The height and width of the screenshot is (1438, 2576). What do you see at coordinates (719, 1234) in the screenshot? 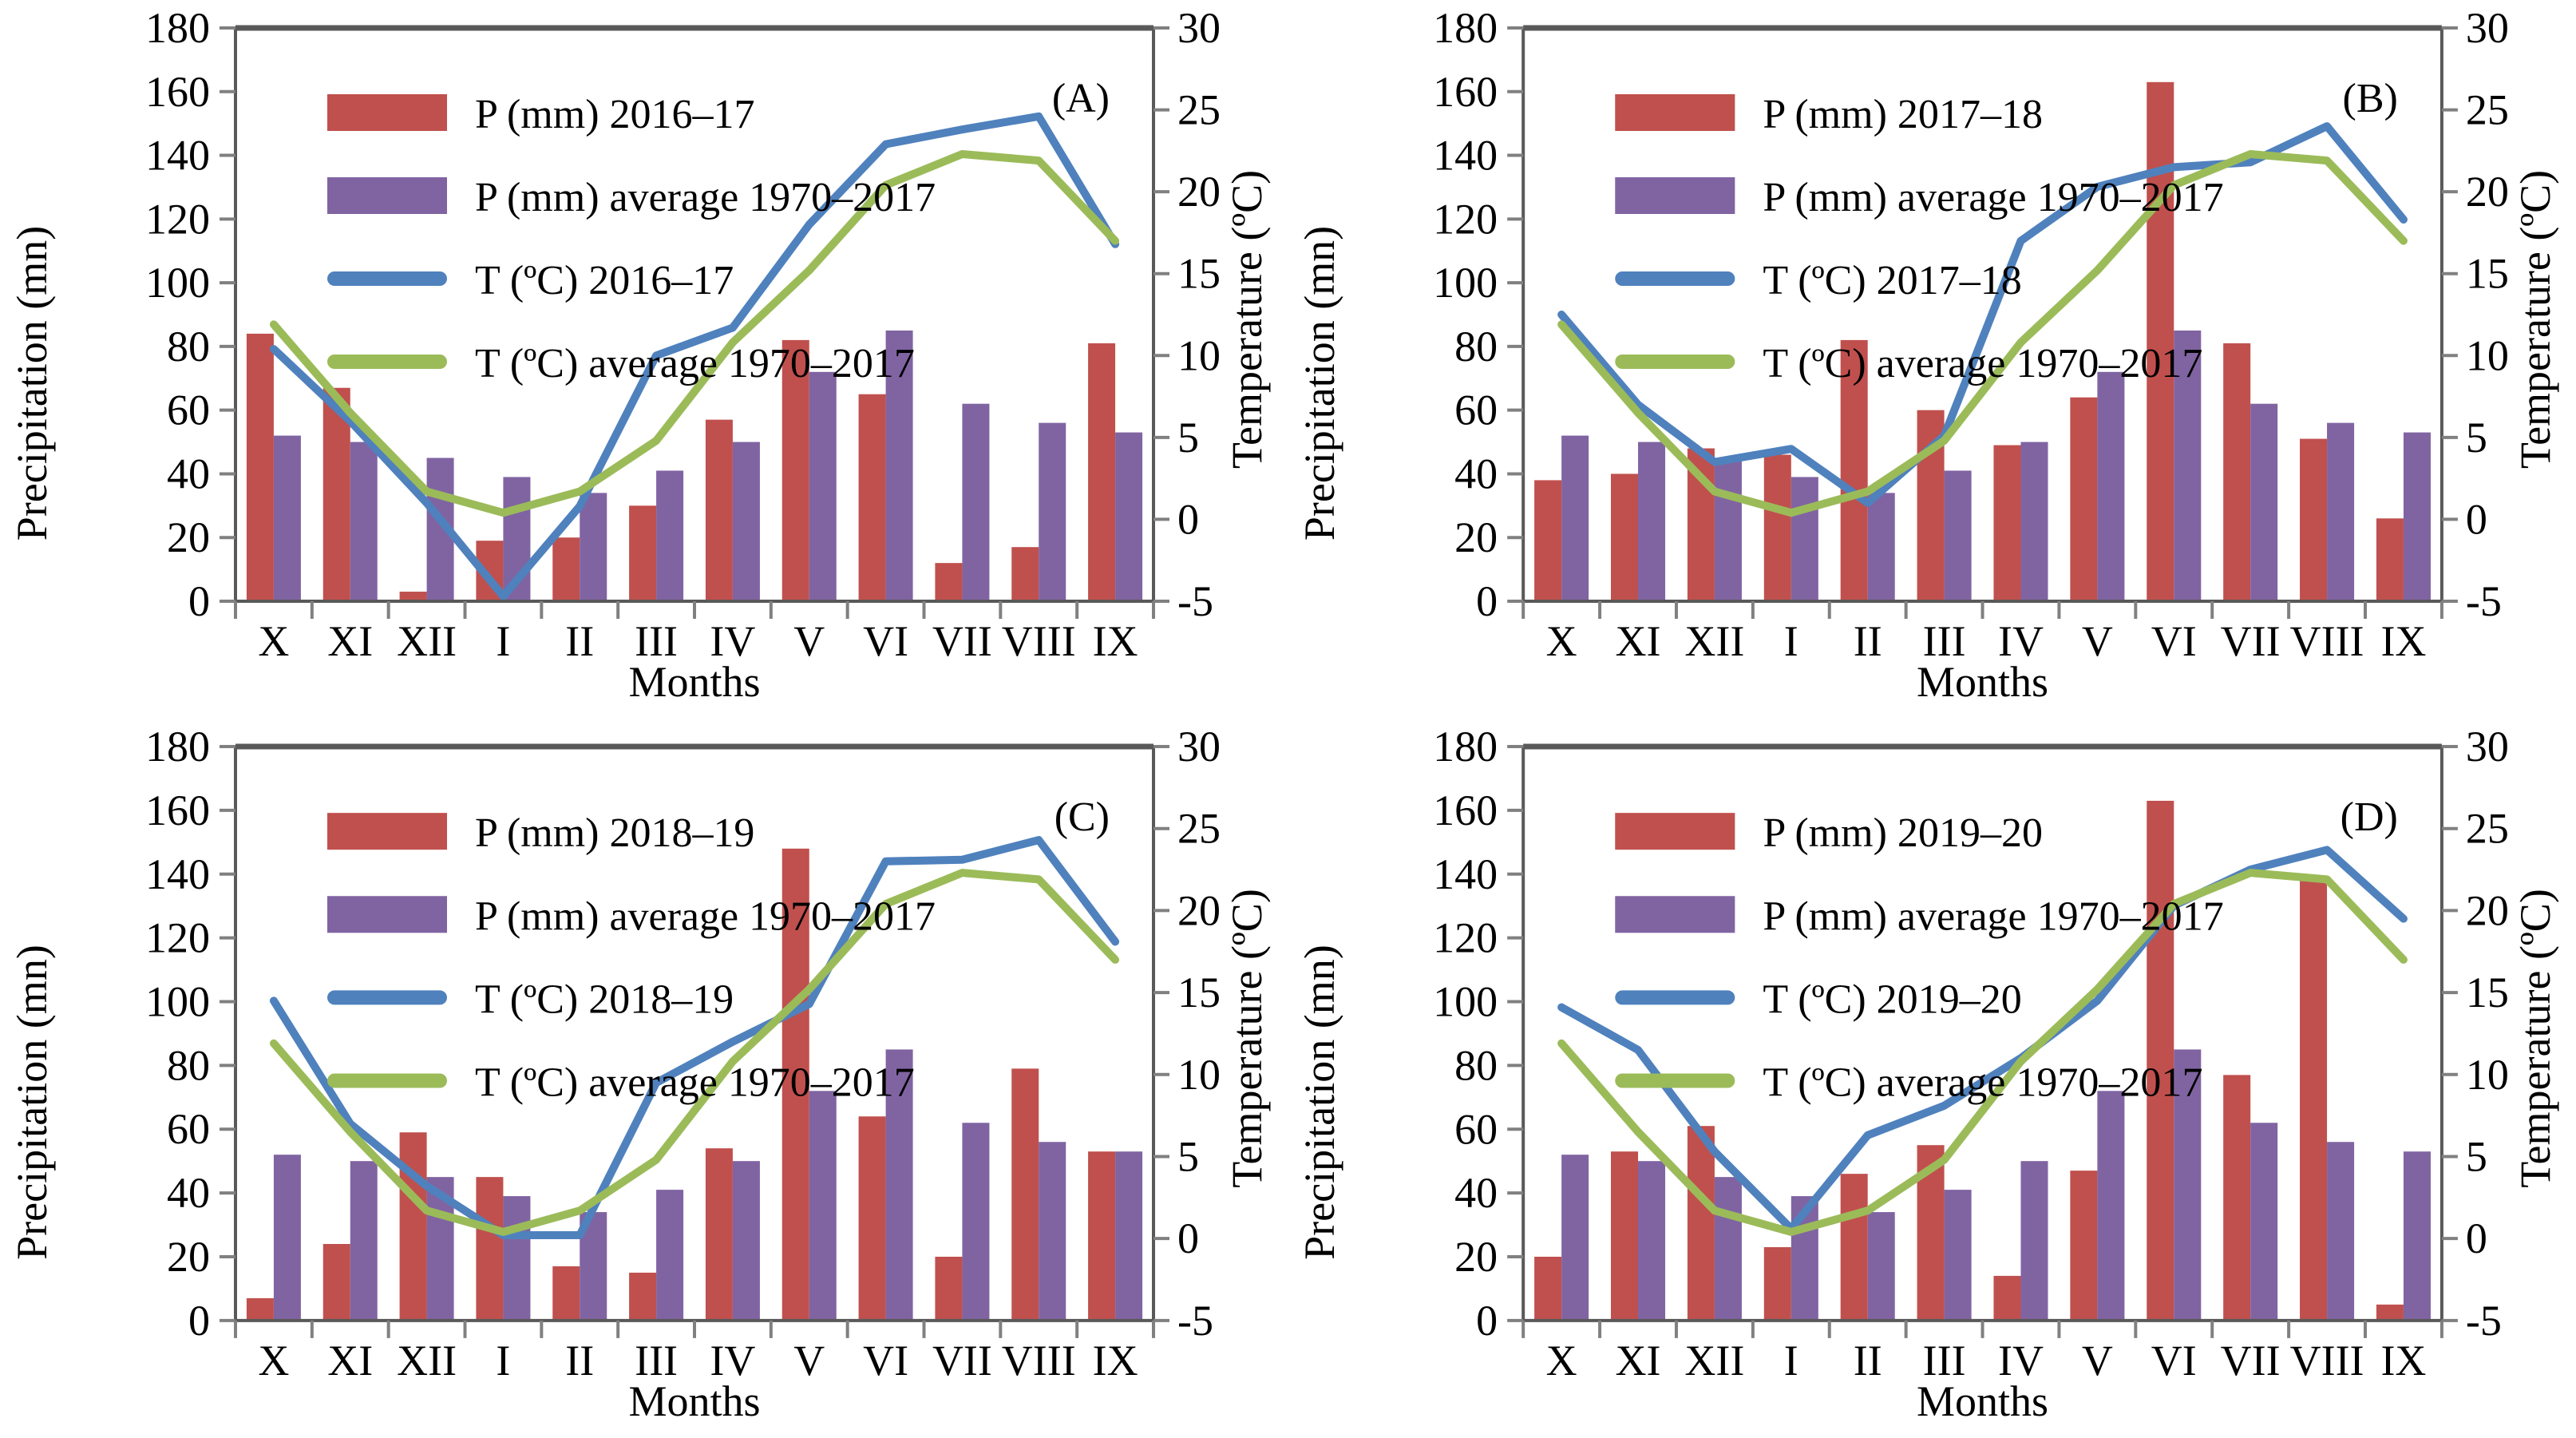
I see `precip-bar-IV` at bounding box center [719, 1234].